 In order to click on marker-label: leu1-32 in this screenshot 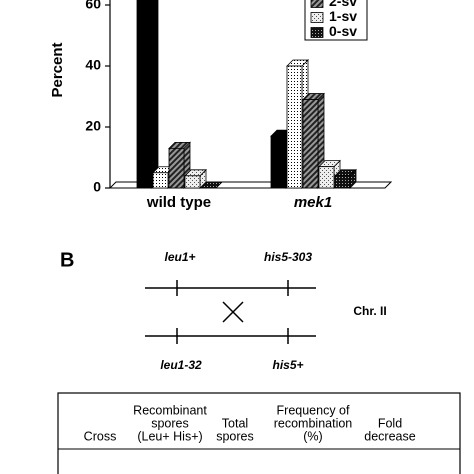, I will do `click(181, 365)`.